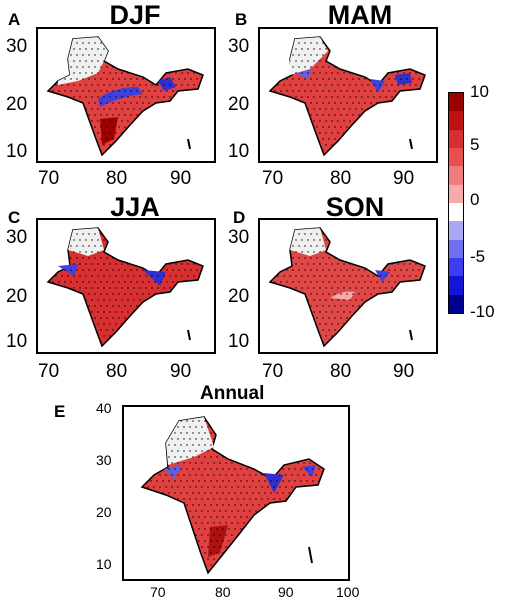 This screenshot has width=505, height=604. Describe the element at coordinates (456, 175) in the screenshot. I see `colorbar-segment` at that location.